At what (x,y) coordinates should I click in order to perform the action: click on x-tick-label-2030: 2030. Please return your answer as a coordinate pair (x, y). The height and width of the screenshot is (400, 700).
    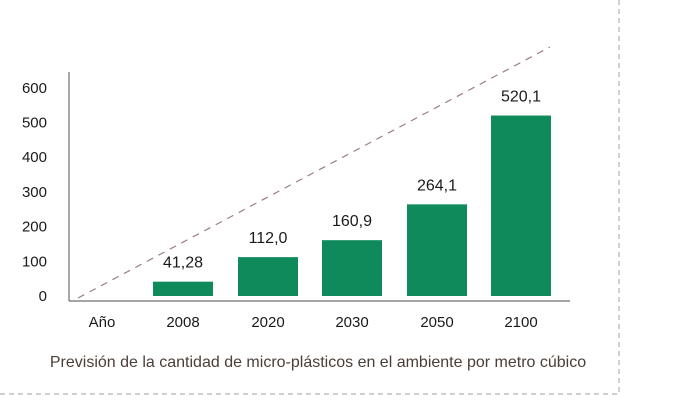
    Looking at the image, I should click on (351, 322).